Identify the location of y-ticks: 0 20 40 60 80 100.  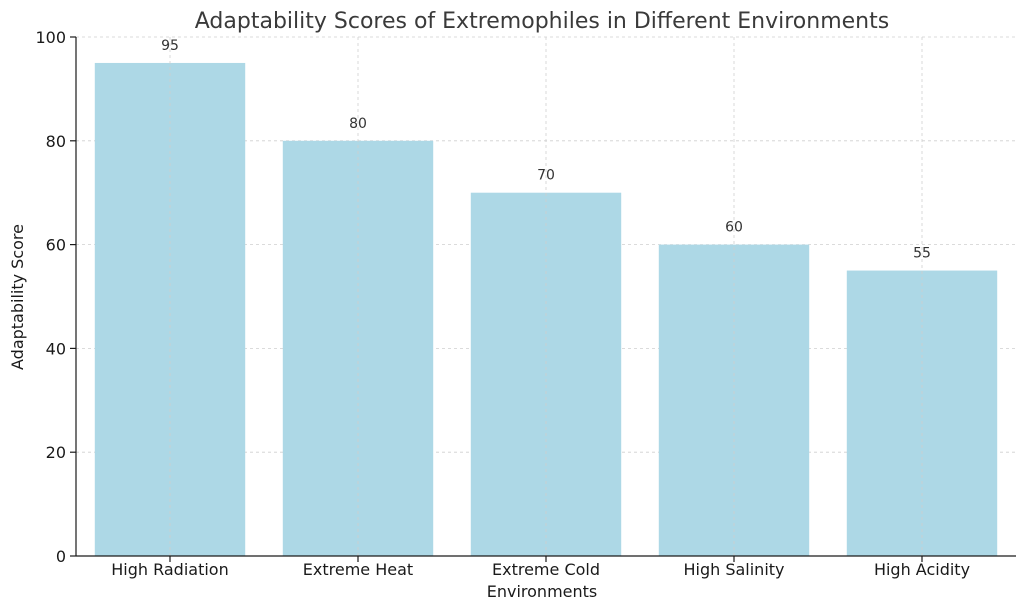
(55, 297).